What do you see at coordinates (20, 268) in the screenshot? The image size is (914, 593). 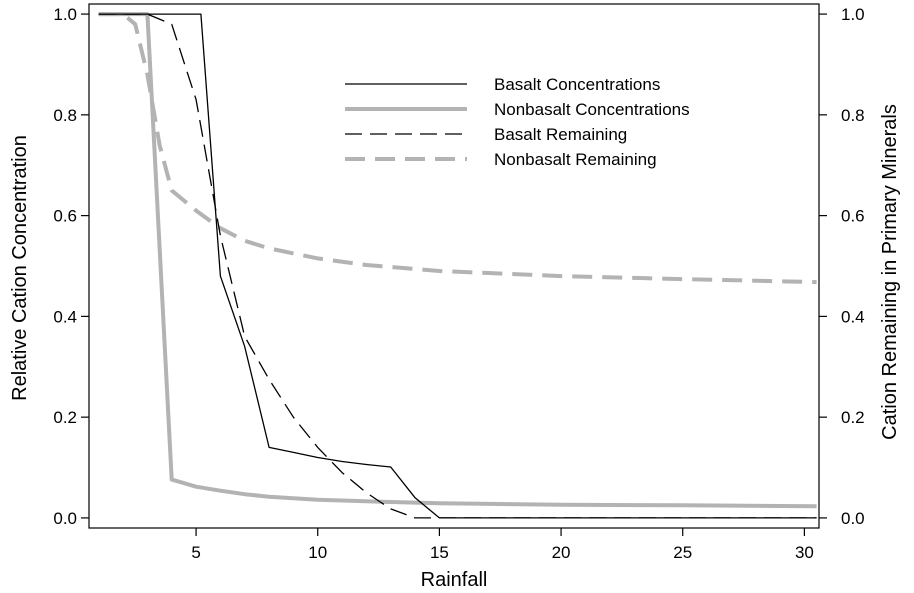 I see `y-axis-title-left: Relative Cation Concentration` at bounding box center [20, 268].